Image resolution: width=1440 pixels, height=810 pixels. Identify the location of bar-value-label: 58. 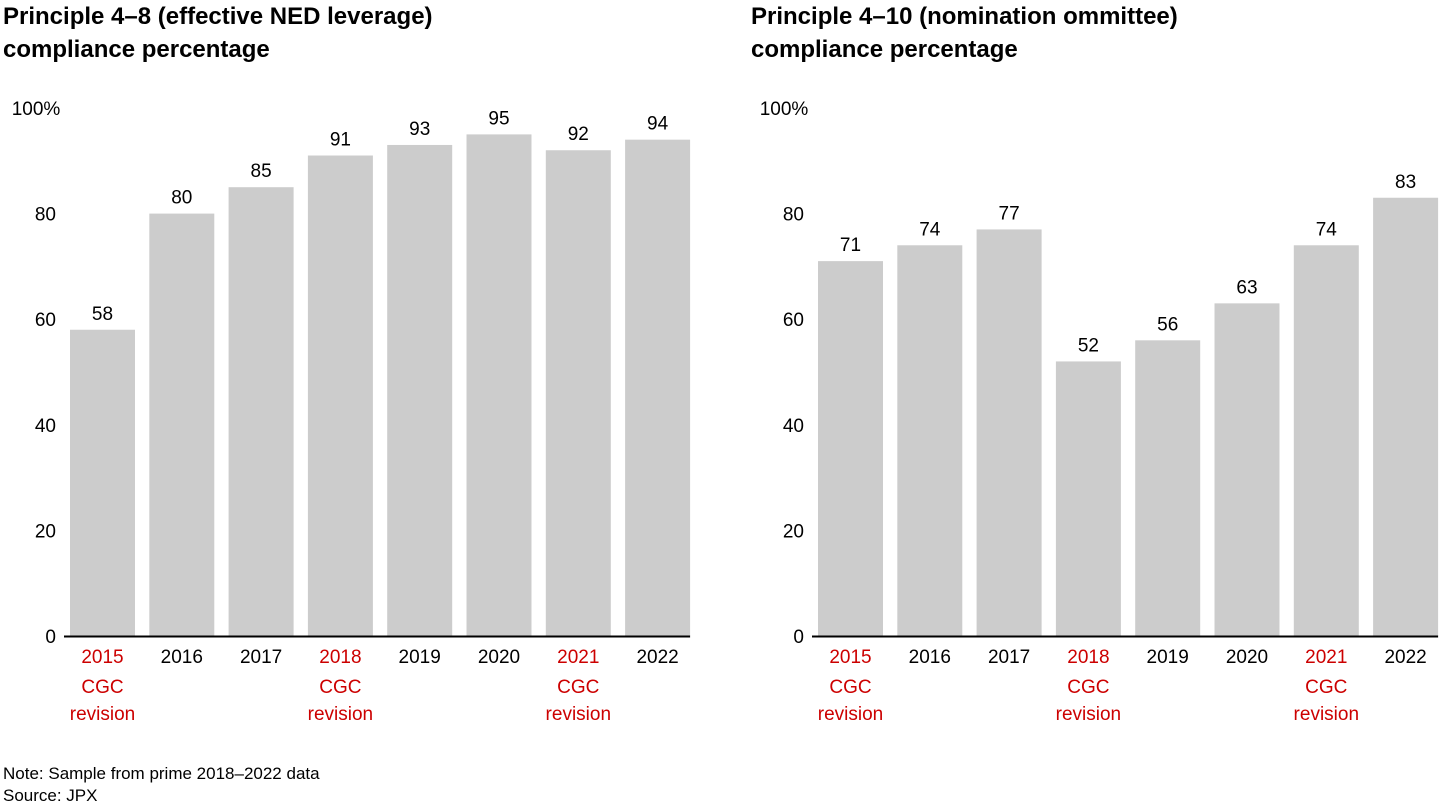
(102, 314).